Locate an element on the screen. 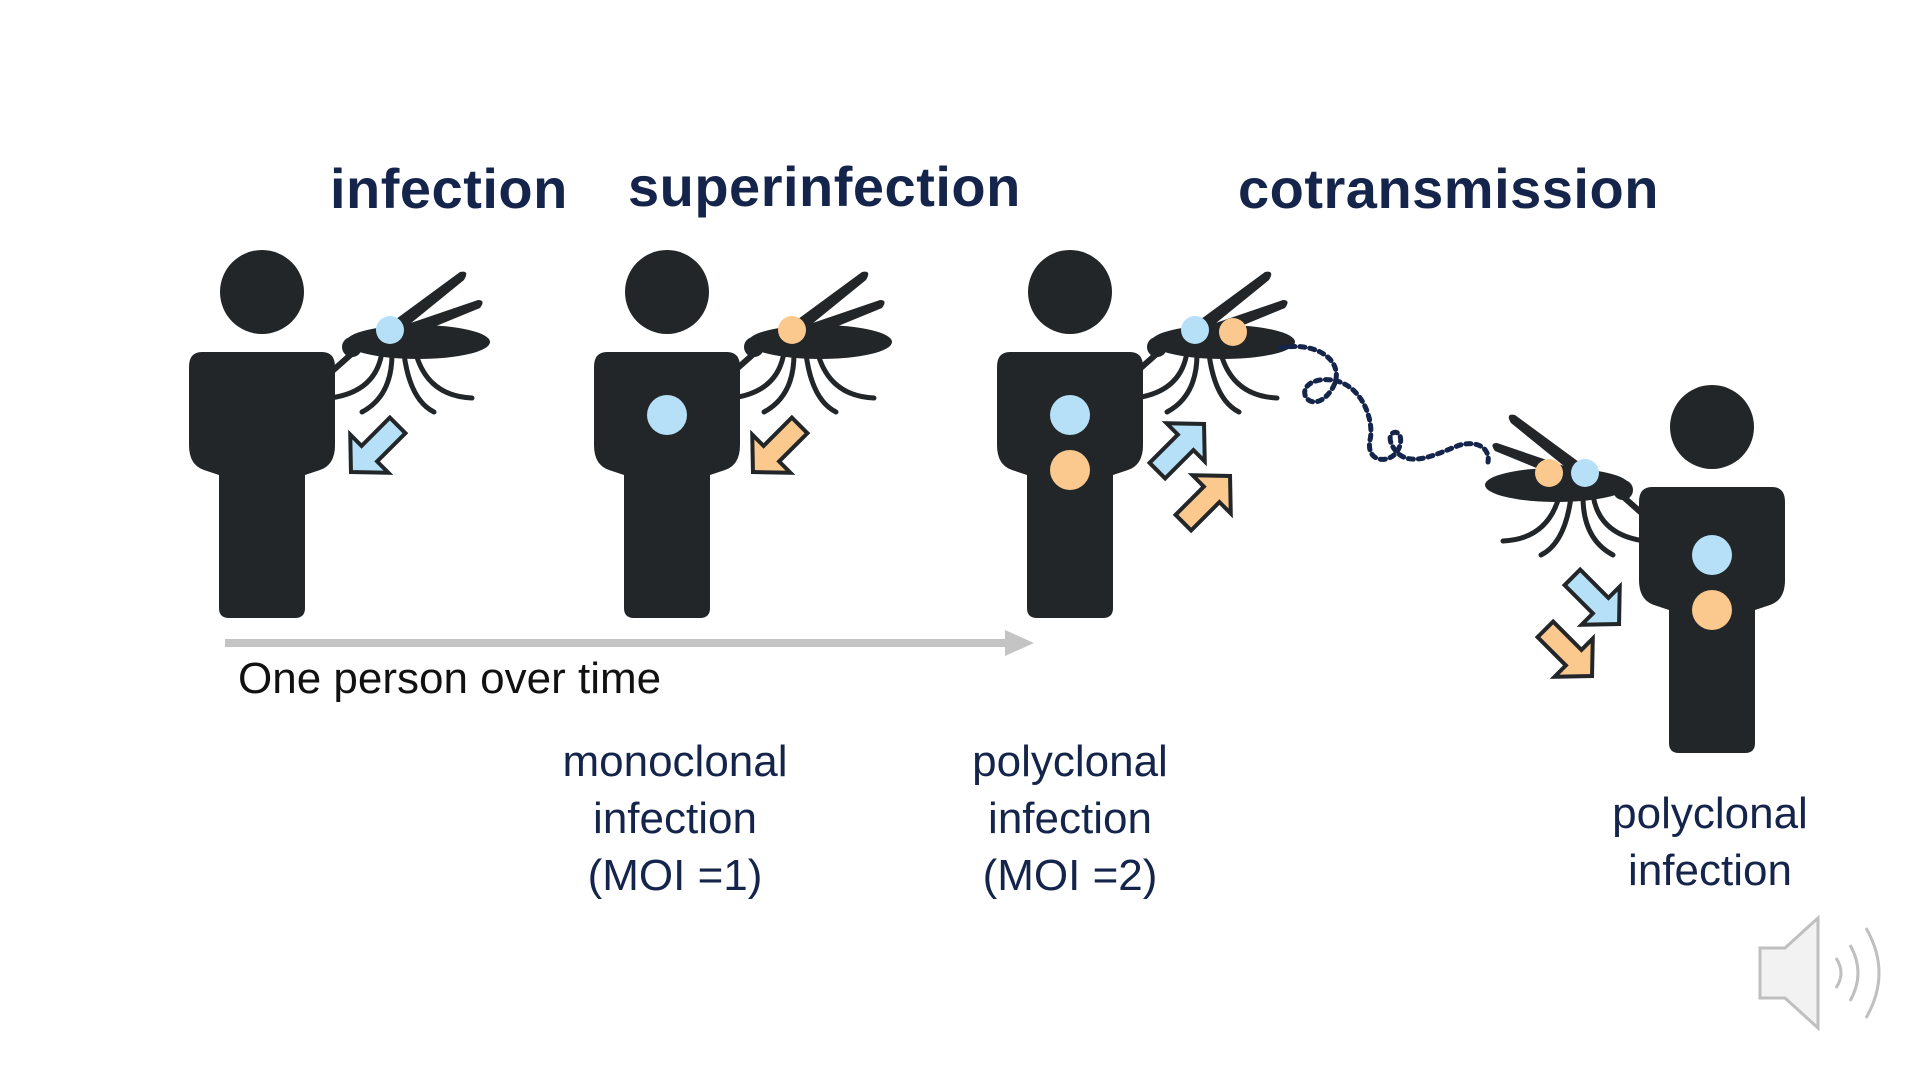 The height and width of the screenshot is (1080, 1920). heading-infection: infection is located at coordinates (449, 188).